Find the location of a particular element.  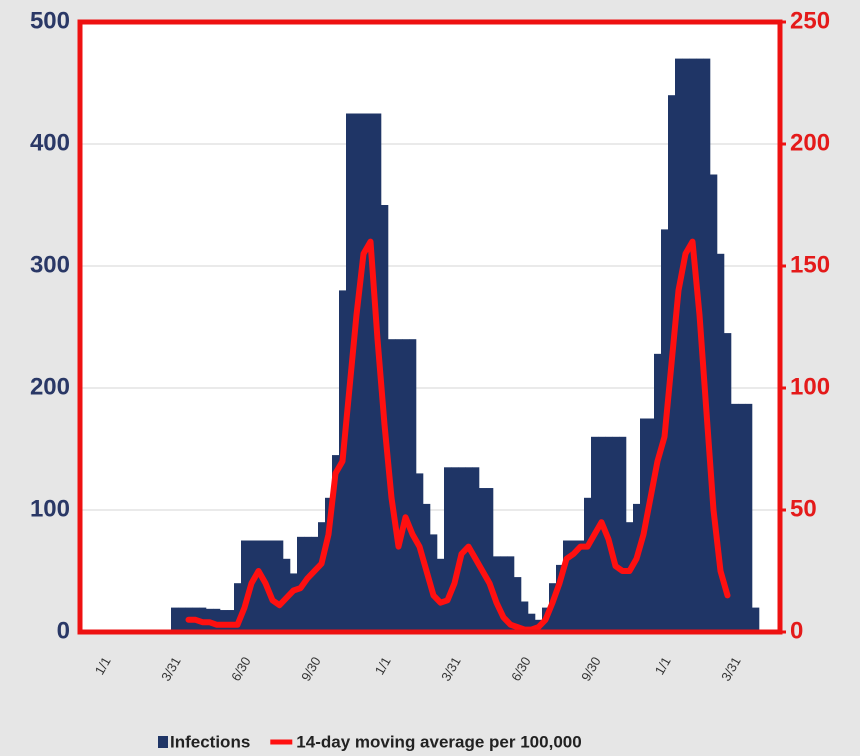

y2-tick-label: 250 is located at coordinates (810, 20).